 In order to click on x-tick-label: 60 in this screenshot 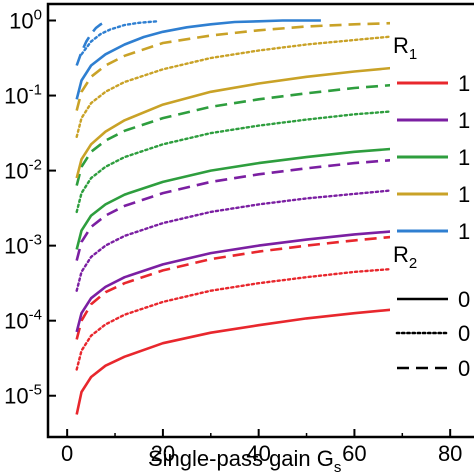, I will do `click(354, 453)`.